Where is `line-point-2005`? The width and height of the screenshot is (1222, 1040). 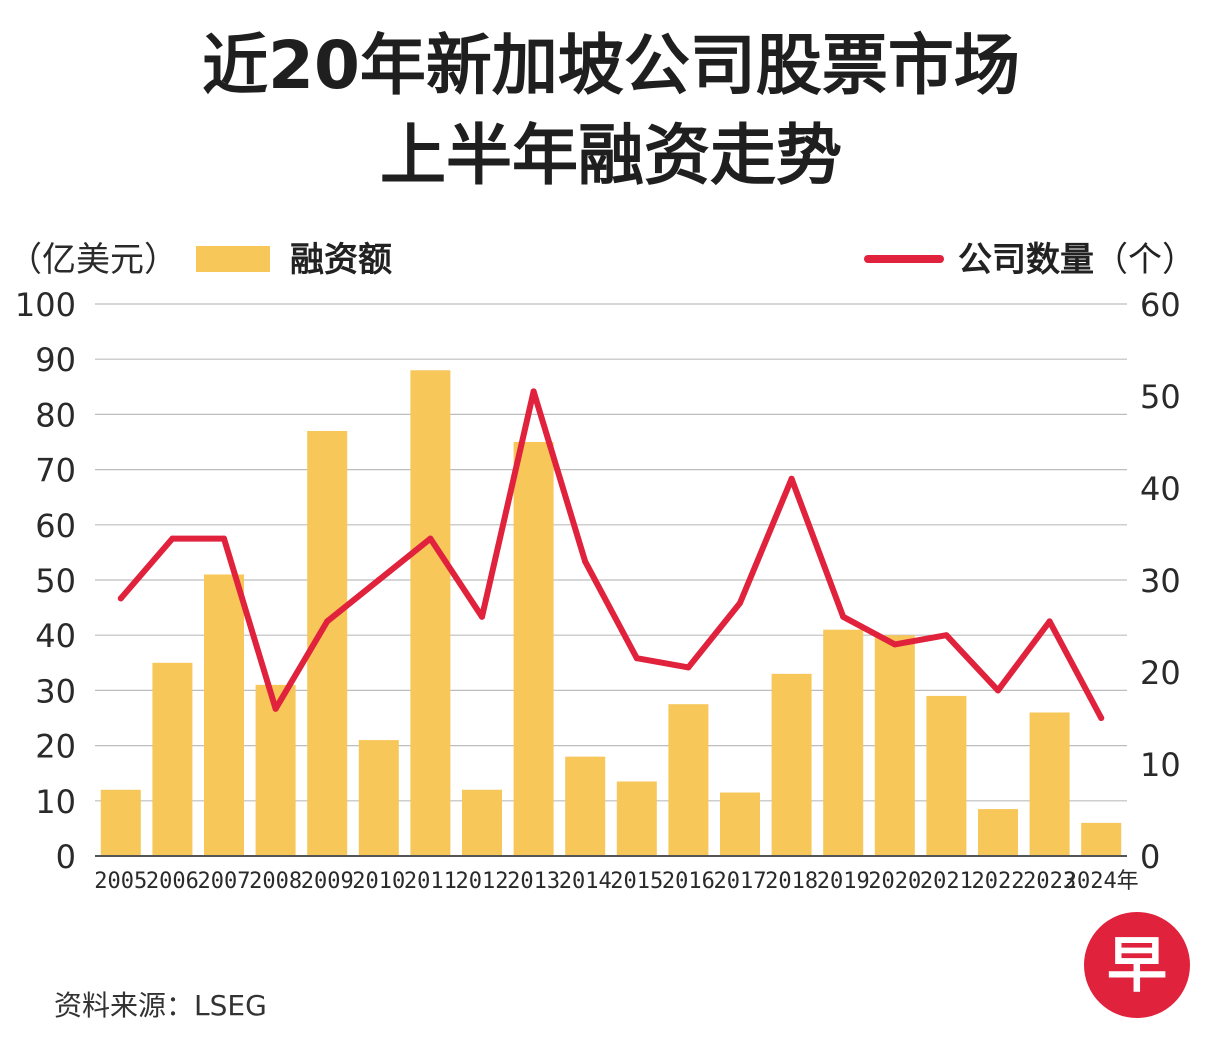
line-point-2005 is located at coordinates (120, 598).